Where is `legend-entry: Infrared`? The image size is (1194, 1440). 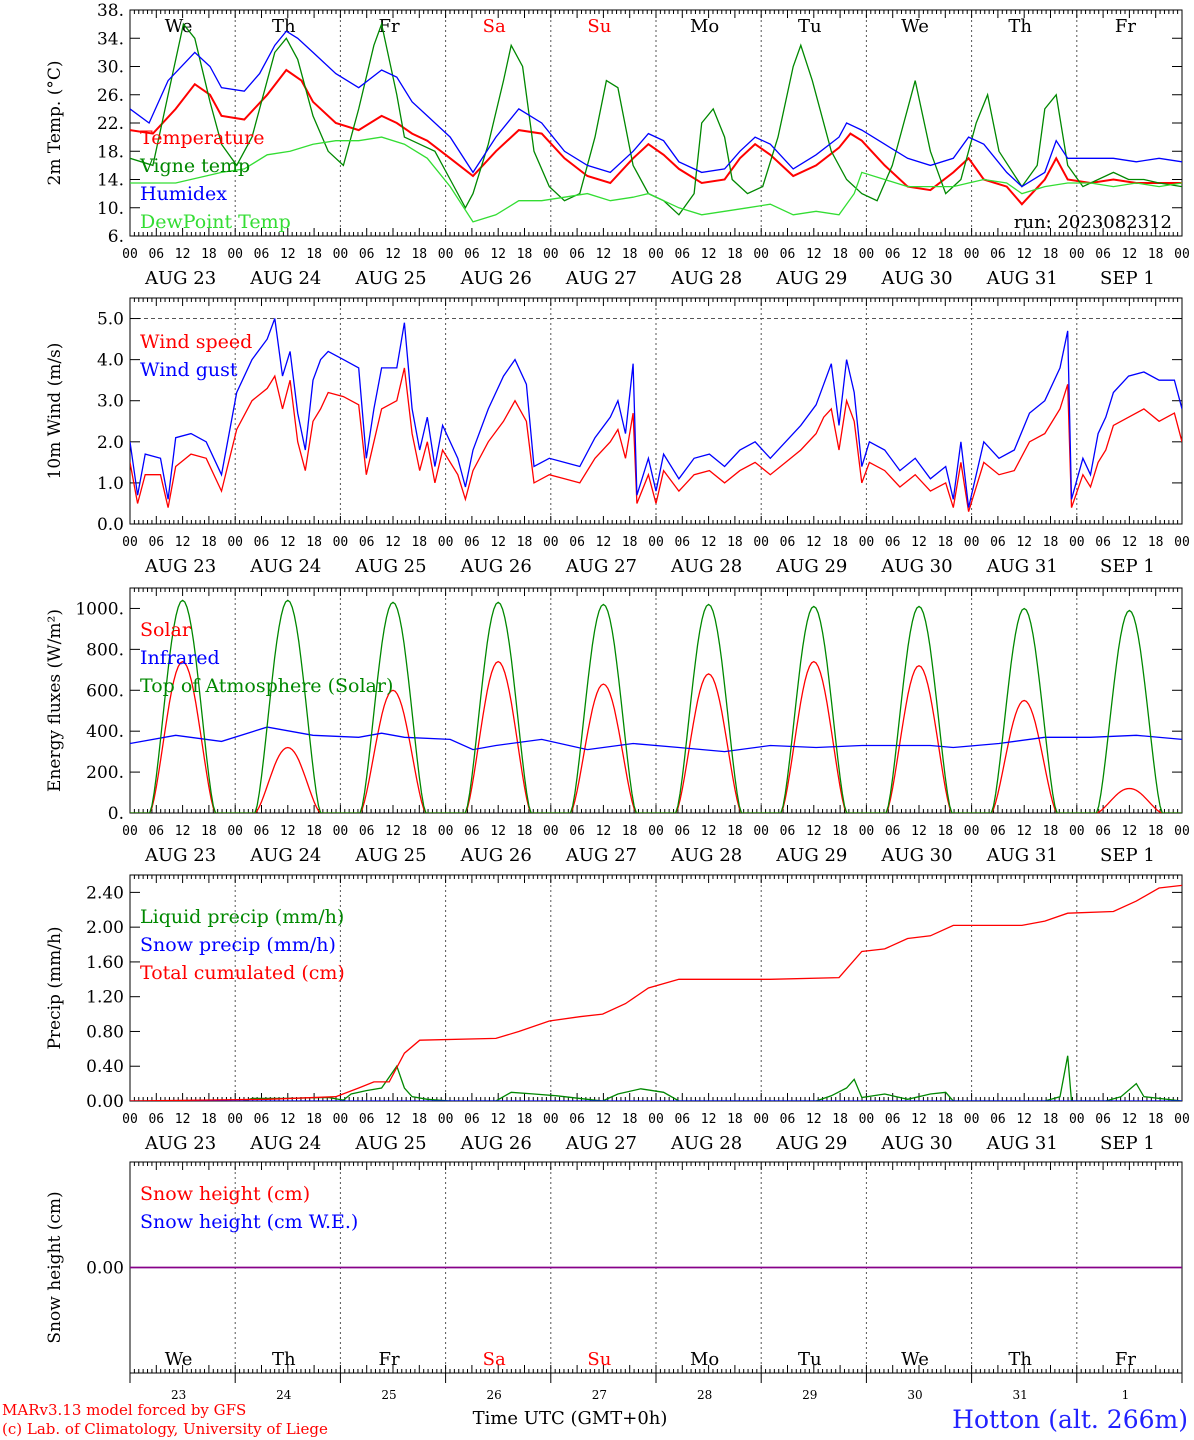
legend-entry: Infrared is located at coordinates (180, 658).